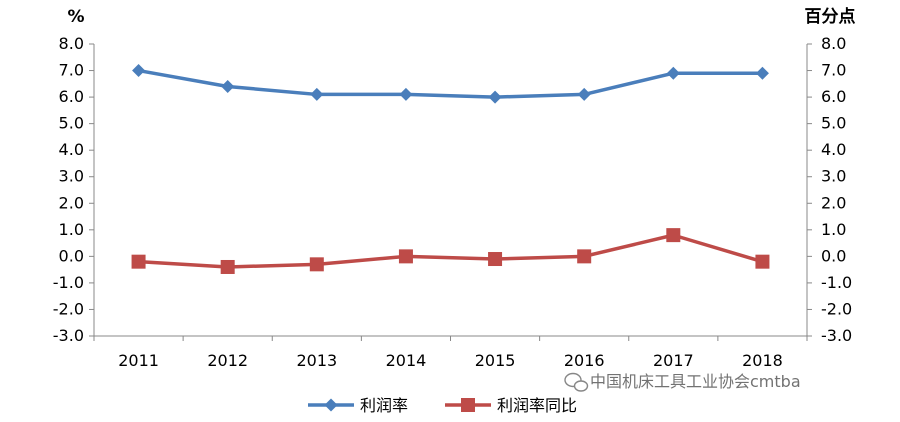 The width and height of the screenshot is (900, 422). What do you see at coordinates (576, 382) in the screenshot?
I see `wechat-icon` at bounding box center [576, 382].